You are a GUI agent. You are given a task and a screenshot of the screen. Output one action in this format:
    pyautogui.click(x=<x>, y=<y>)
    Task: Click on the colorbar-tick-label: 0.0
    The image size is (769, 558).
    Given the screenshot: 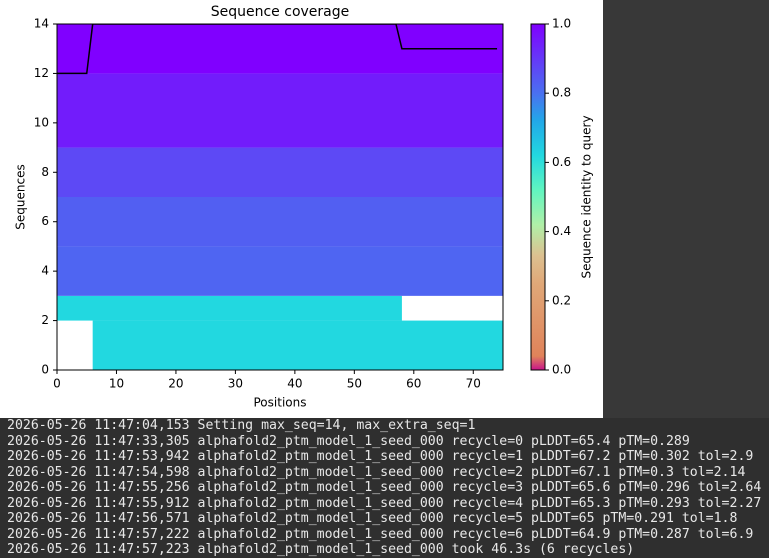 What is the action you would take?
    pyautogui.click(x=561, y=370)
    